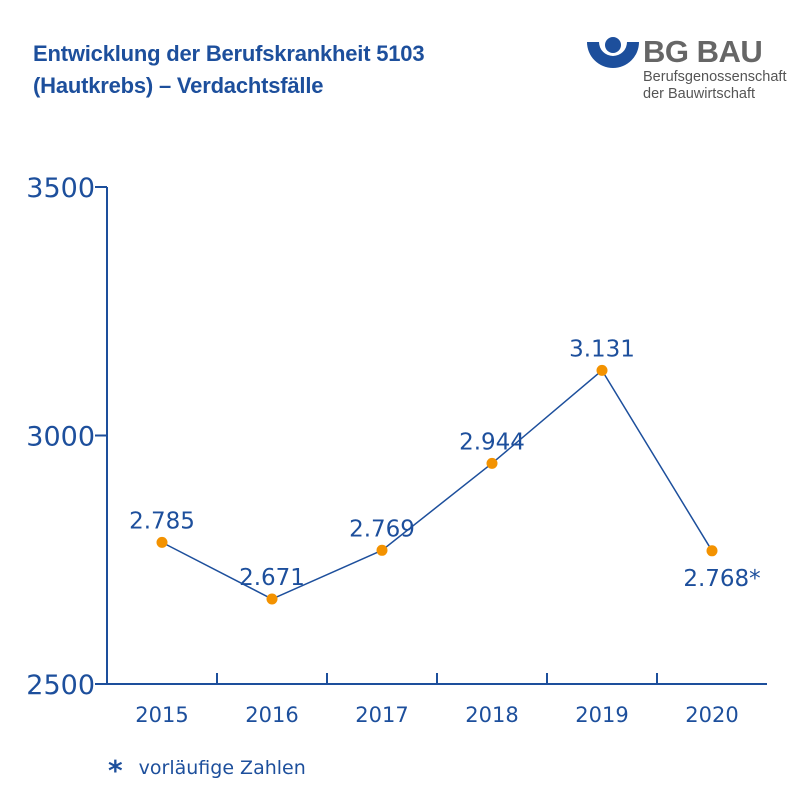  I want to click on y-tick-label: 2500, so click(60, 685).